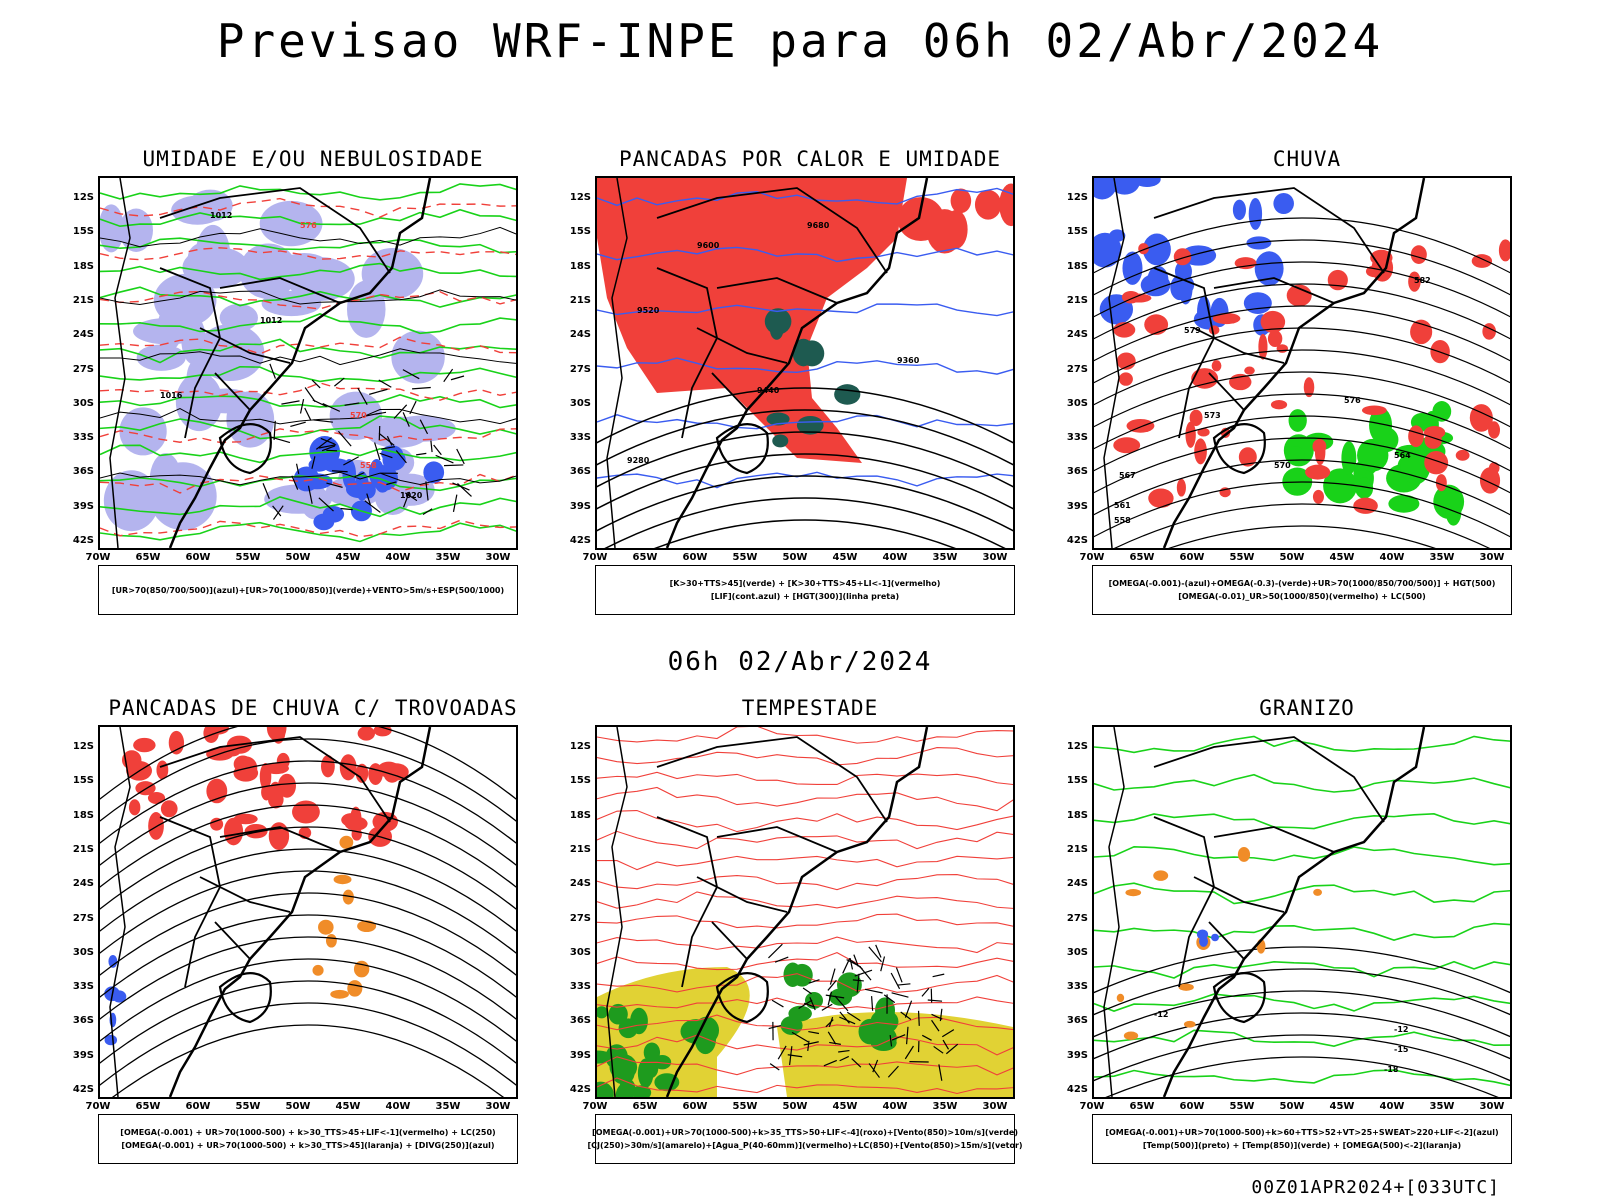 This screenshot has width=1600, height=1200. I want to click on panel-title: CHUVA, so click(1307, 159).